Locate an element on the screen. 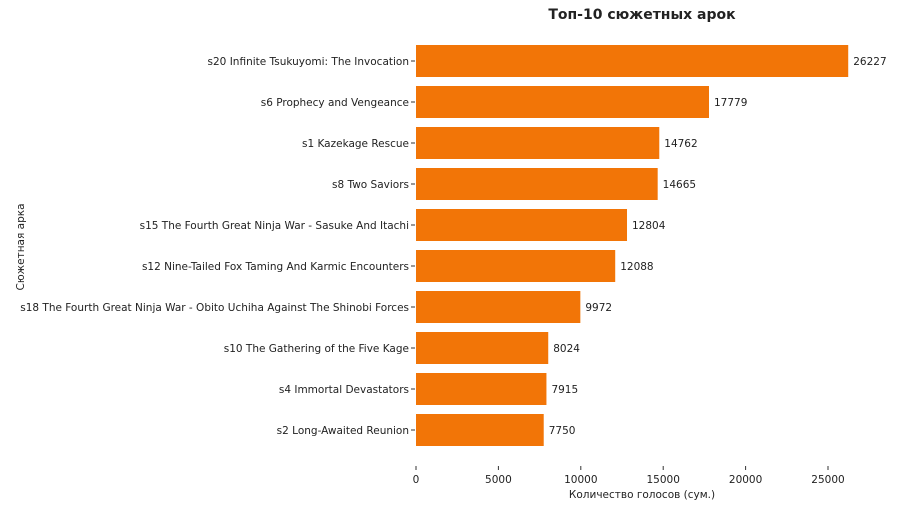 This screenshot has width=900, height=511. x-tick-label: 0 is located at coordinates (416, 480).